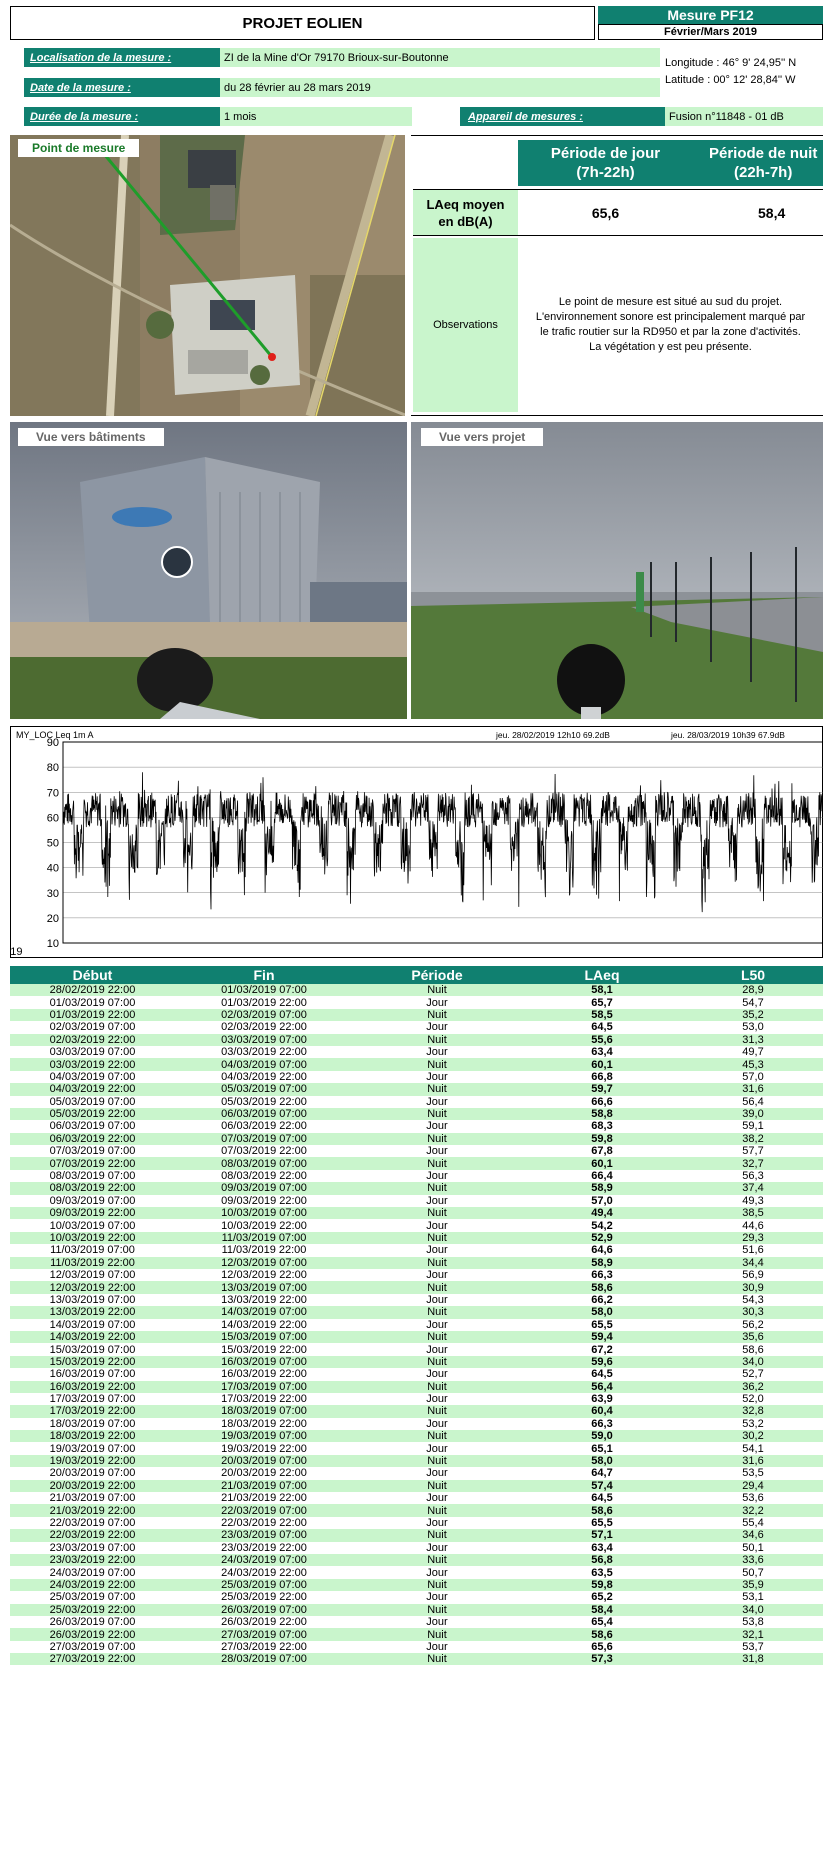  Describe the element at coordinates (264, 1634) in the screenshot. I see `table-cell: 27/03/2019 07:00` at that location.